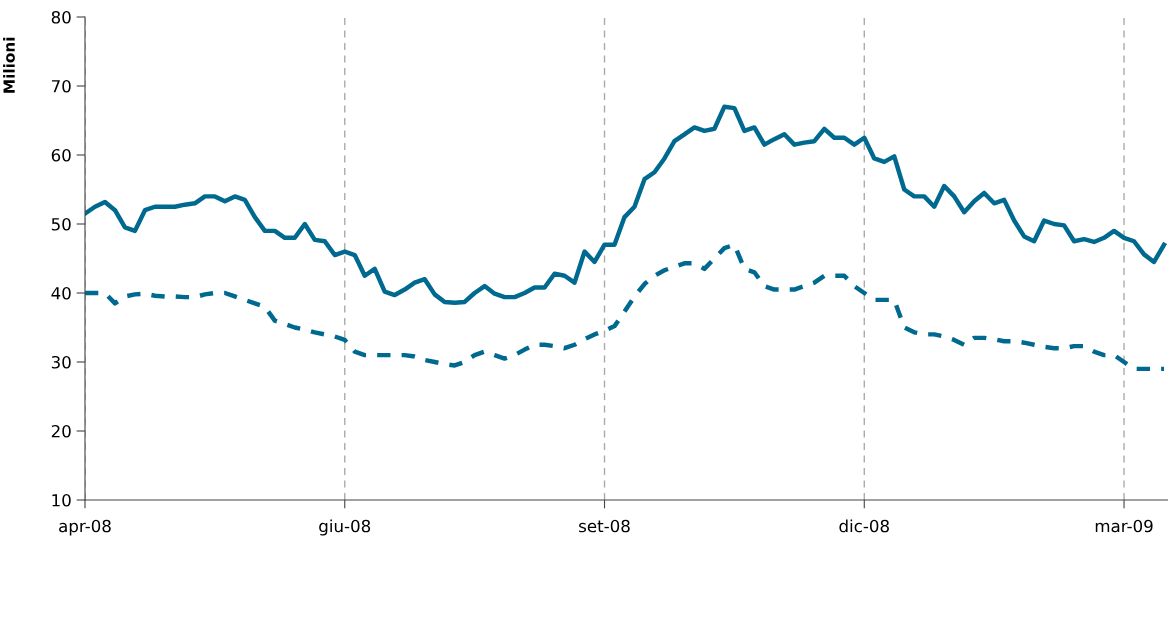 The width and height of the screenshot is (1168, 636). Describe the element at coordinates (61, 17) in the screenshot. I see `y-tick-label: 80` at that location.